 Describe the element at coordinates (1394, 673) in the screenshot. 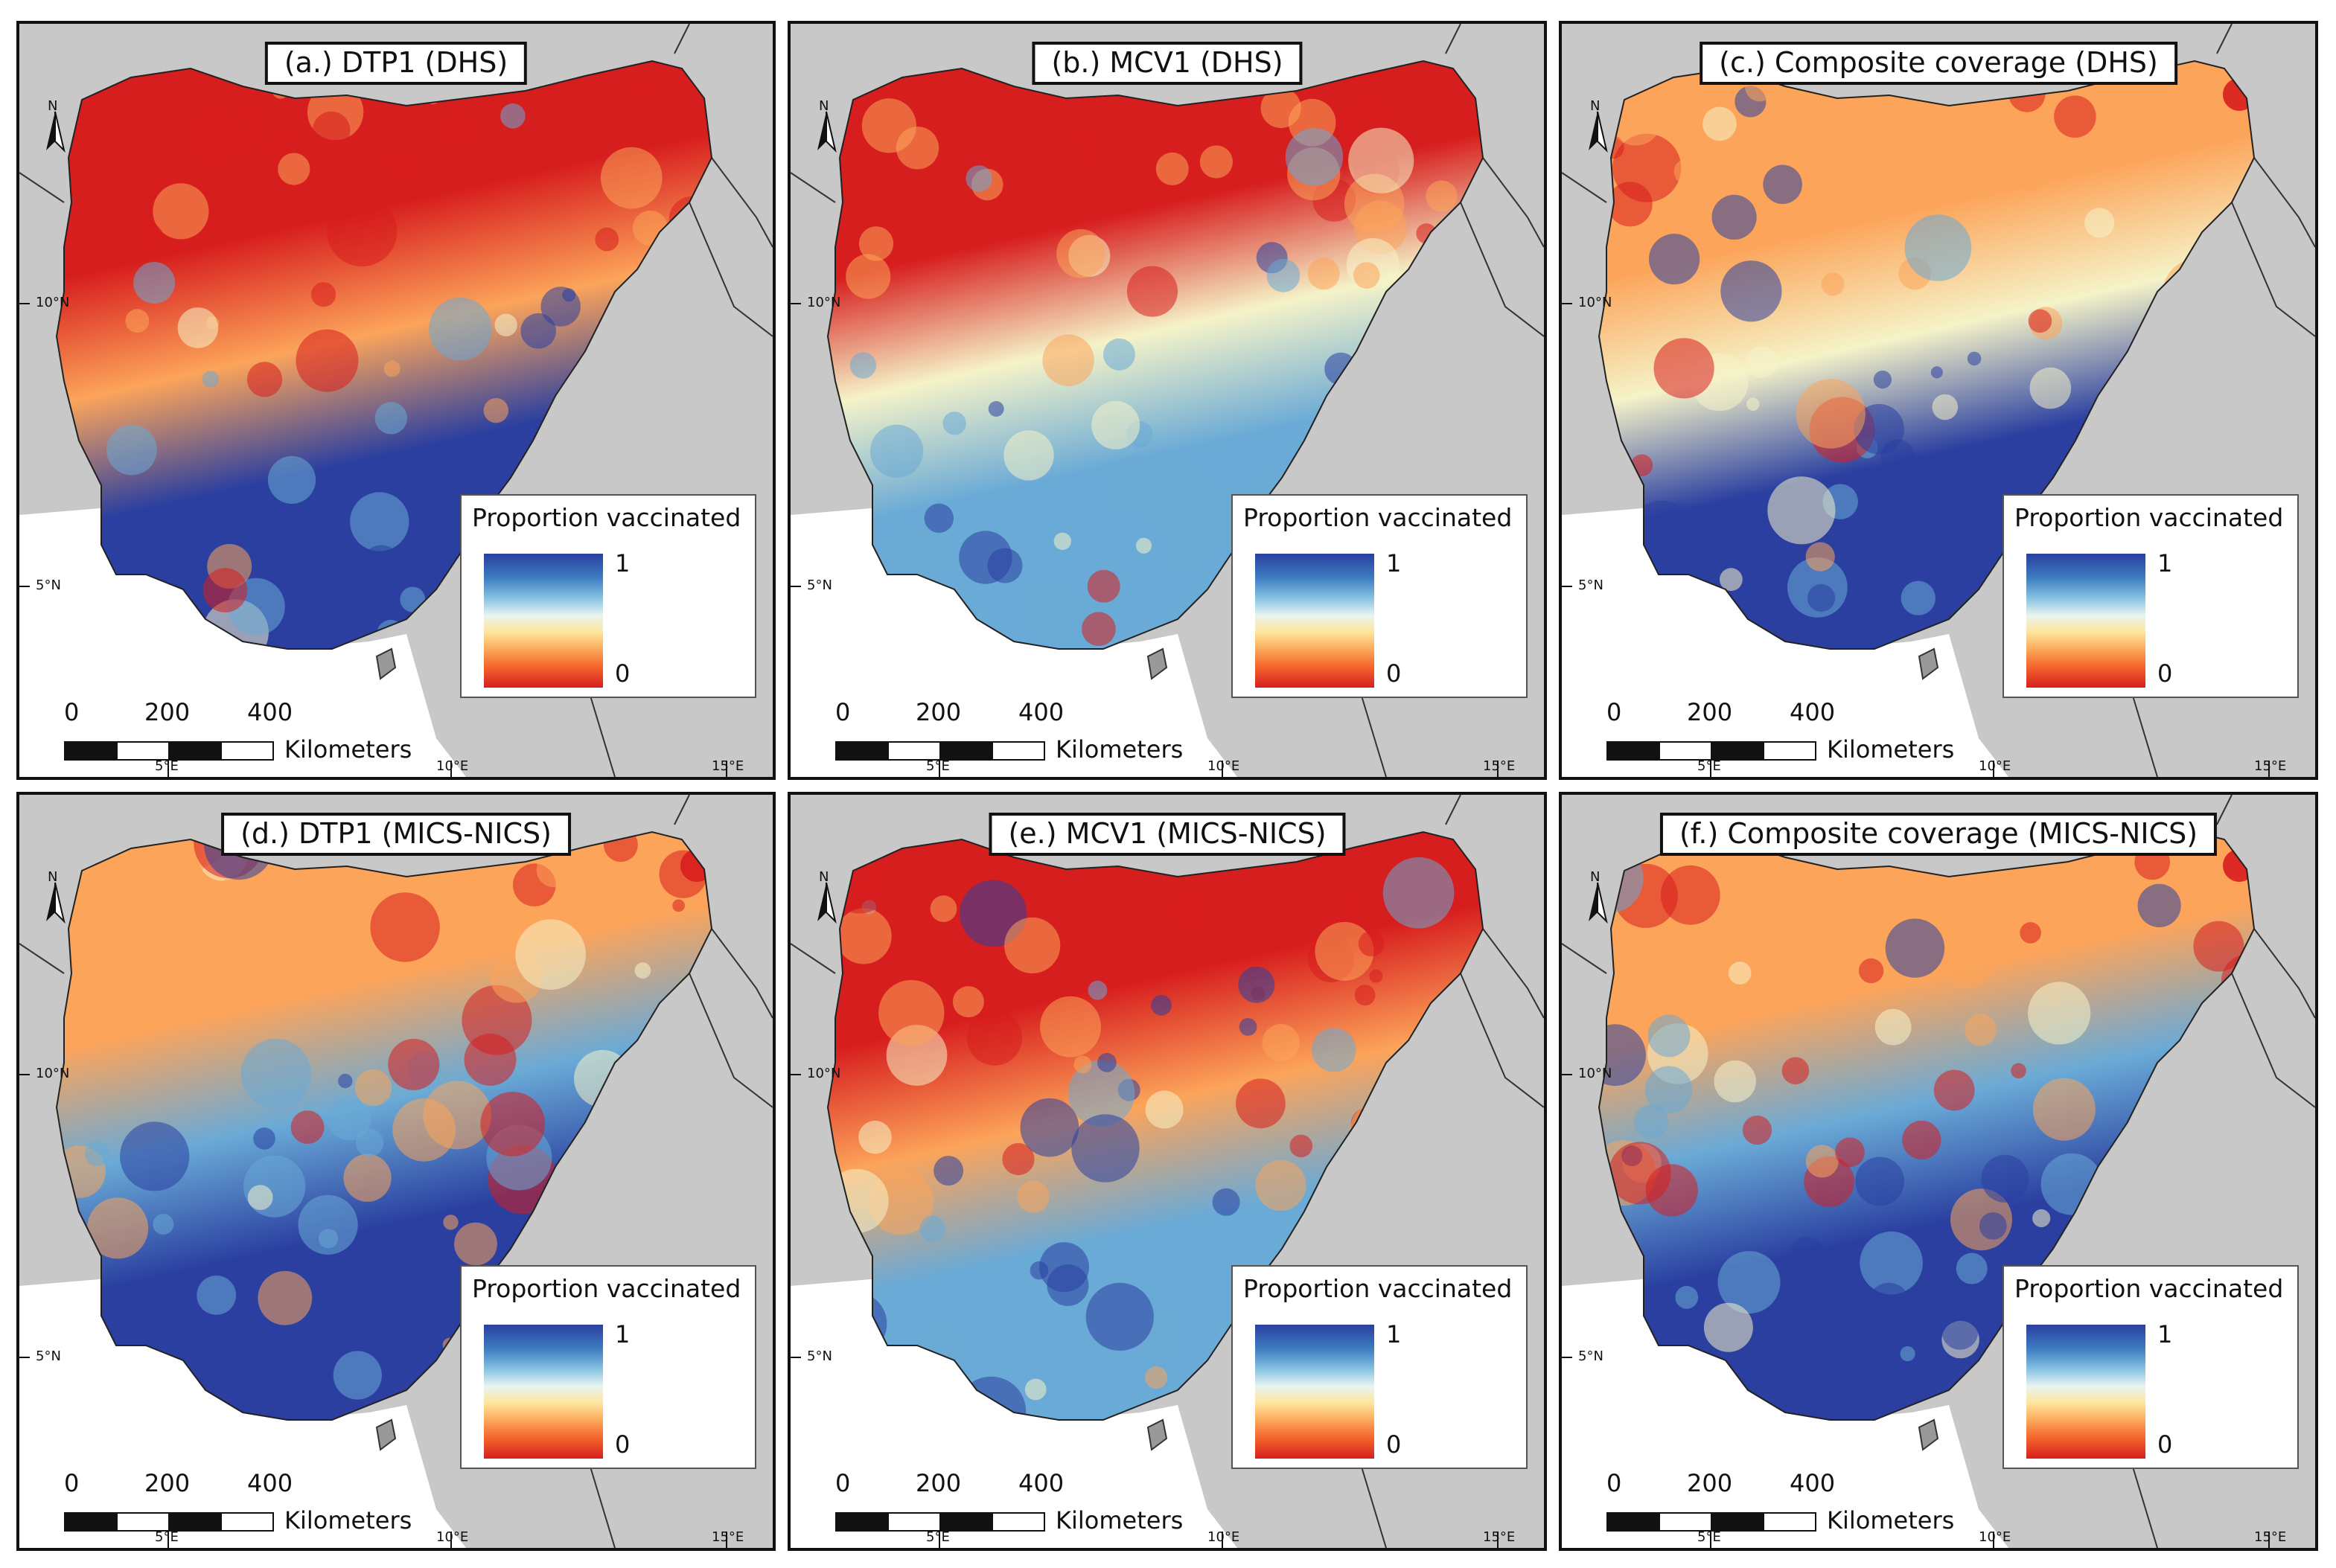

I see `legend-min-label: 0` at that location.